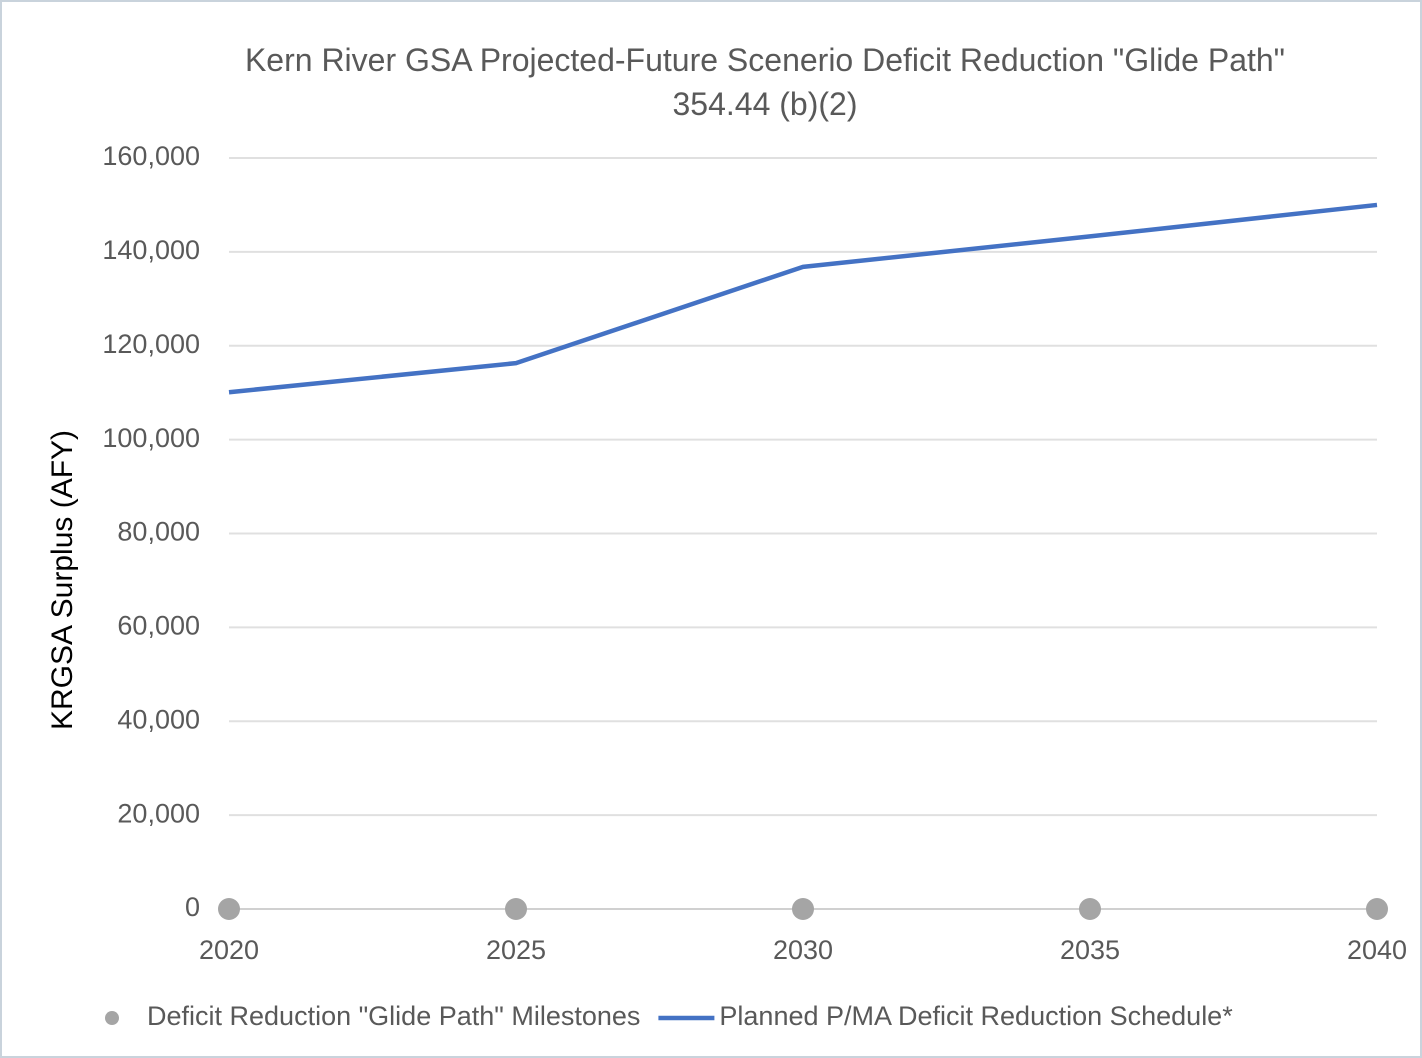 This screenshot has height=1058, width=1422. I want to click on x-tick-label: 2040, so click(1377, 950).